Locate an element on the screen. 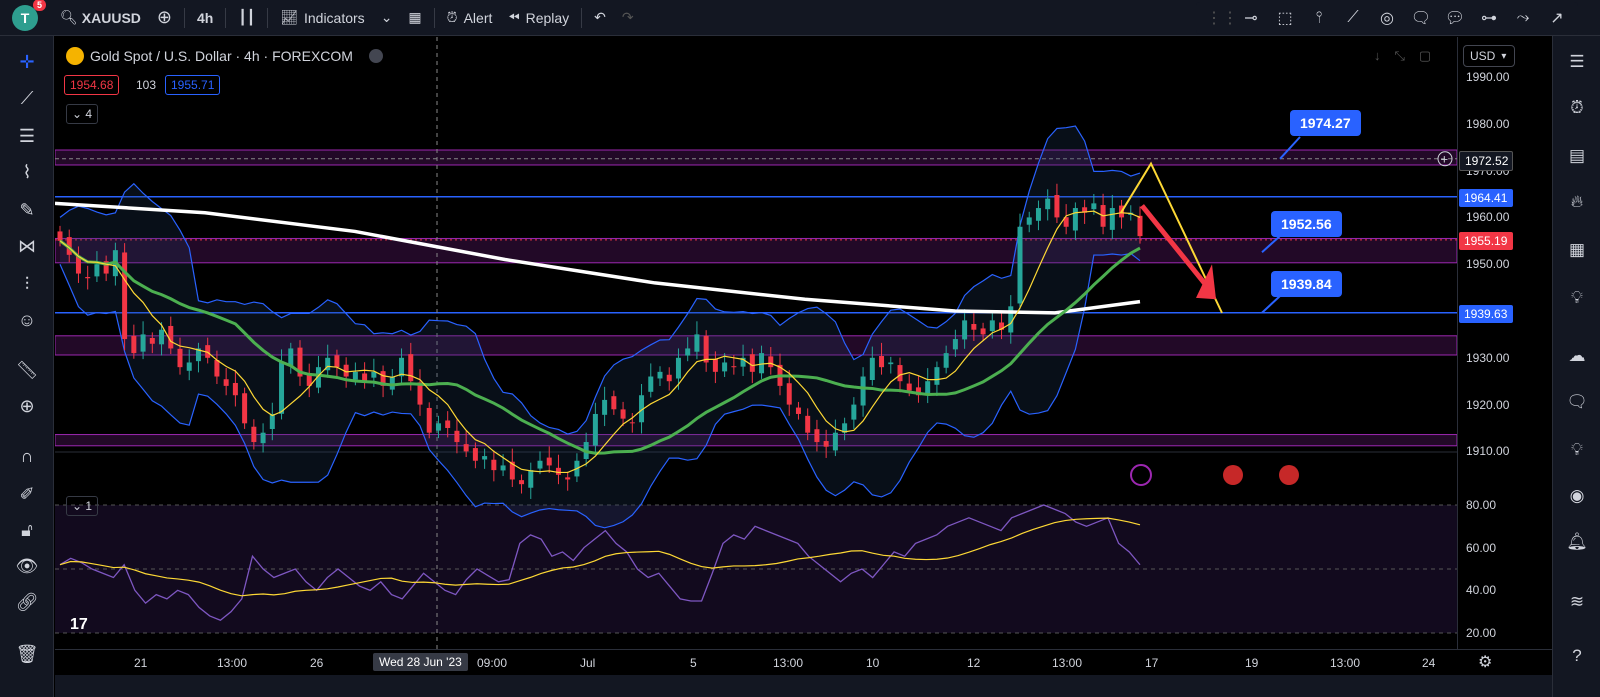 Image resolution: width=1600 pixels, height=697 pixels. currency-selector: USD ▾ is located at coordinates (1489, 56).